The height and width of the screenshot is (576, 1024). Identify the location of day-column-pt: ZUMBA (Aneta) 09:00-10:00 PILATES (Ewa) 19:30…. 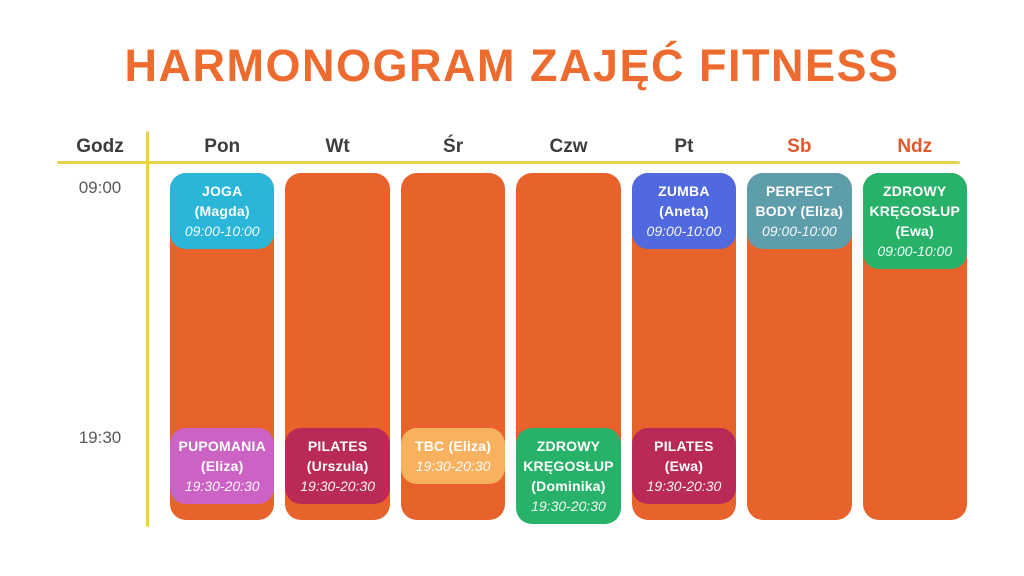
(684, 346).